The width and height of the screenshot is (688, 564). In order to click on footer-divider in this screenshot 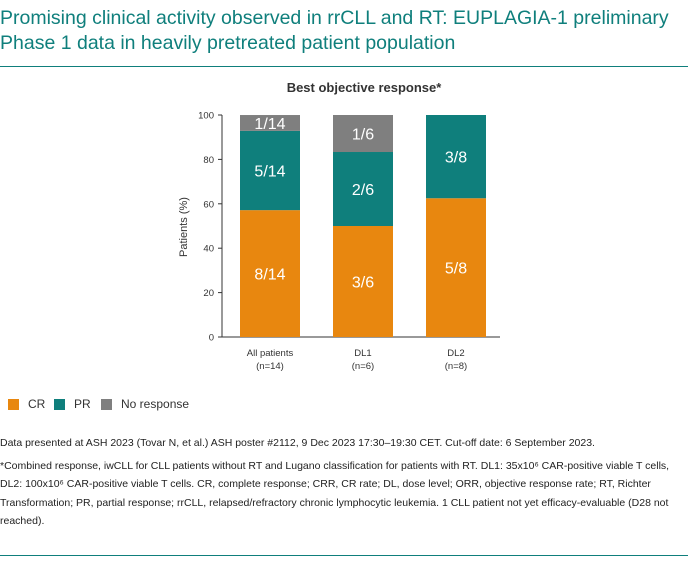, I will do `click(344, 555)`.